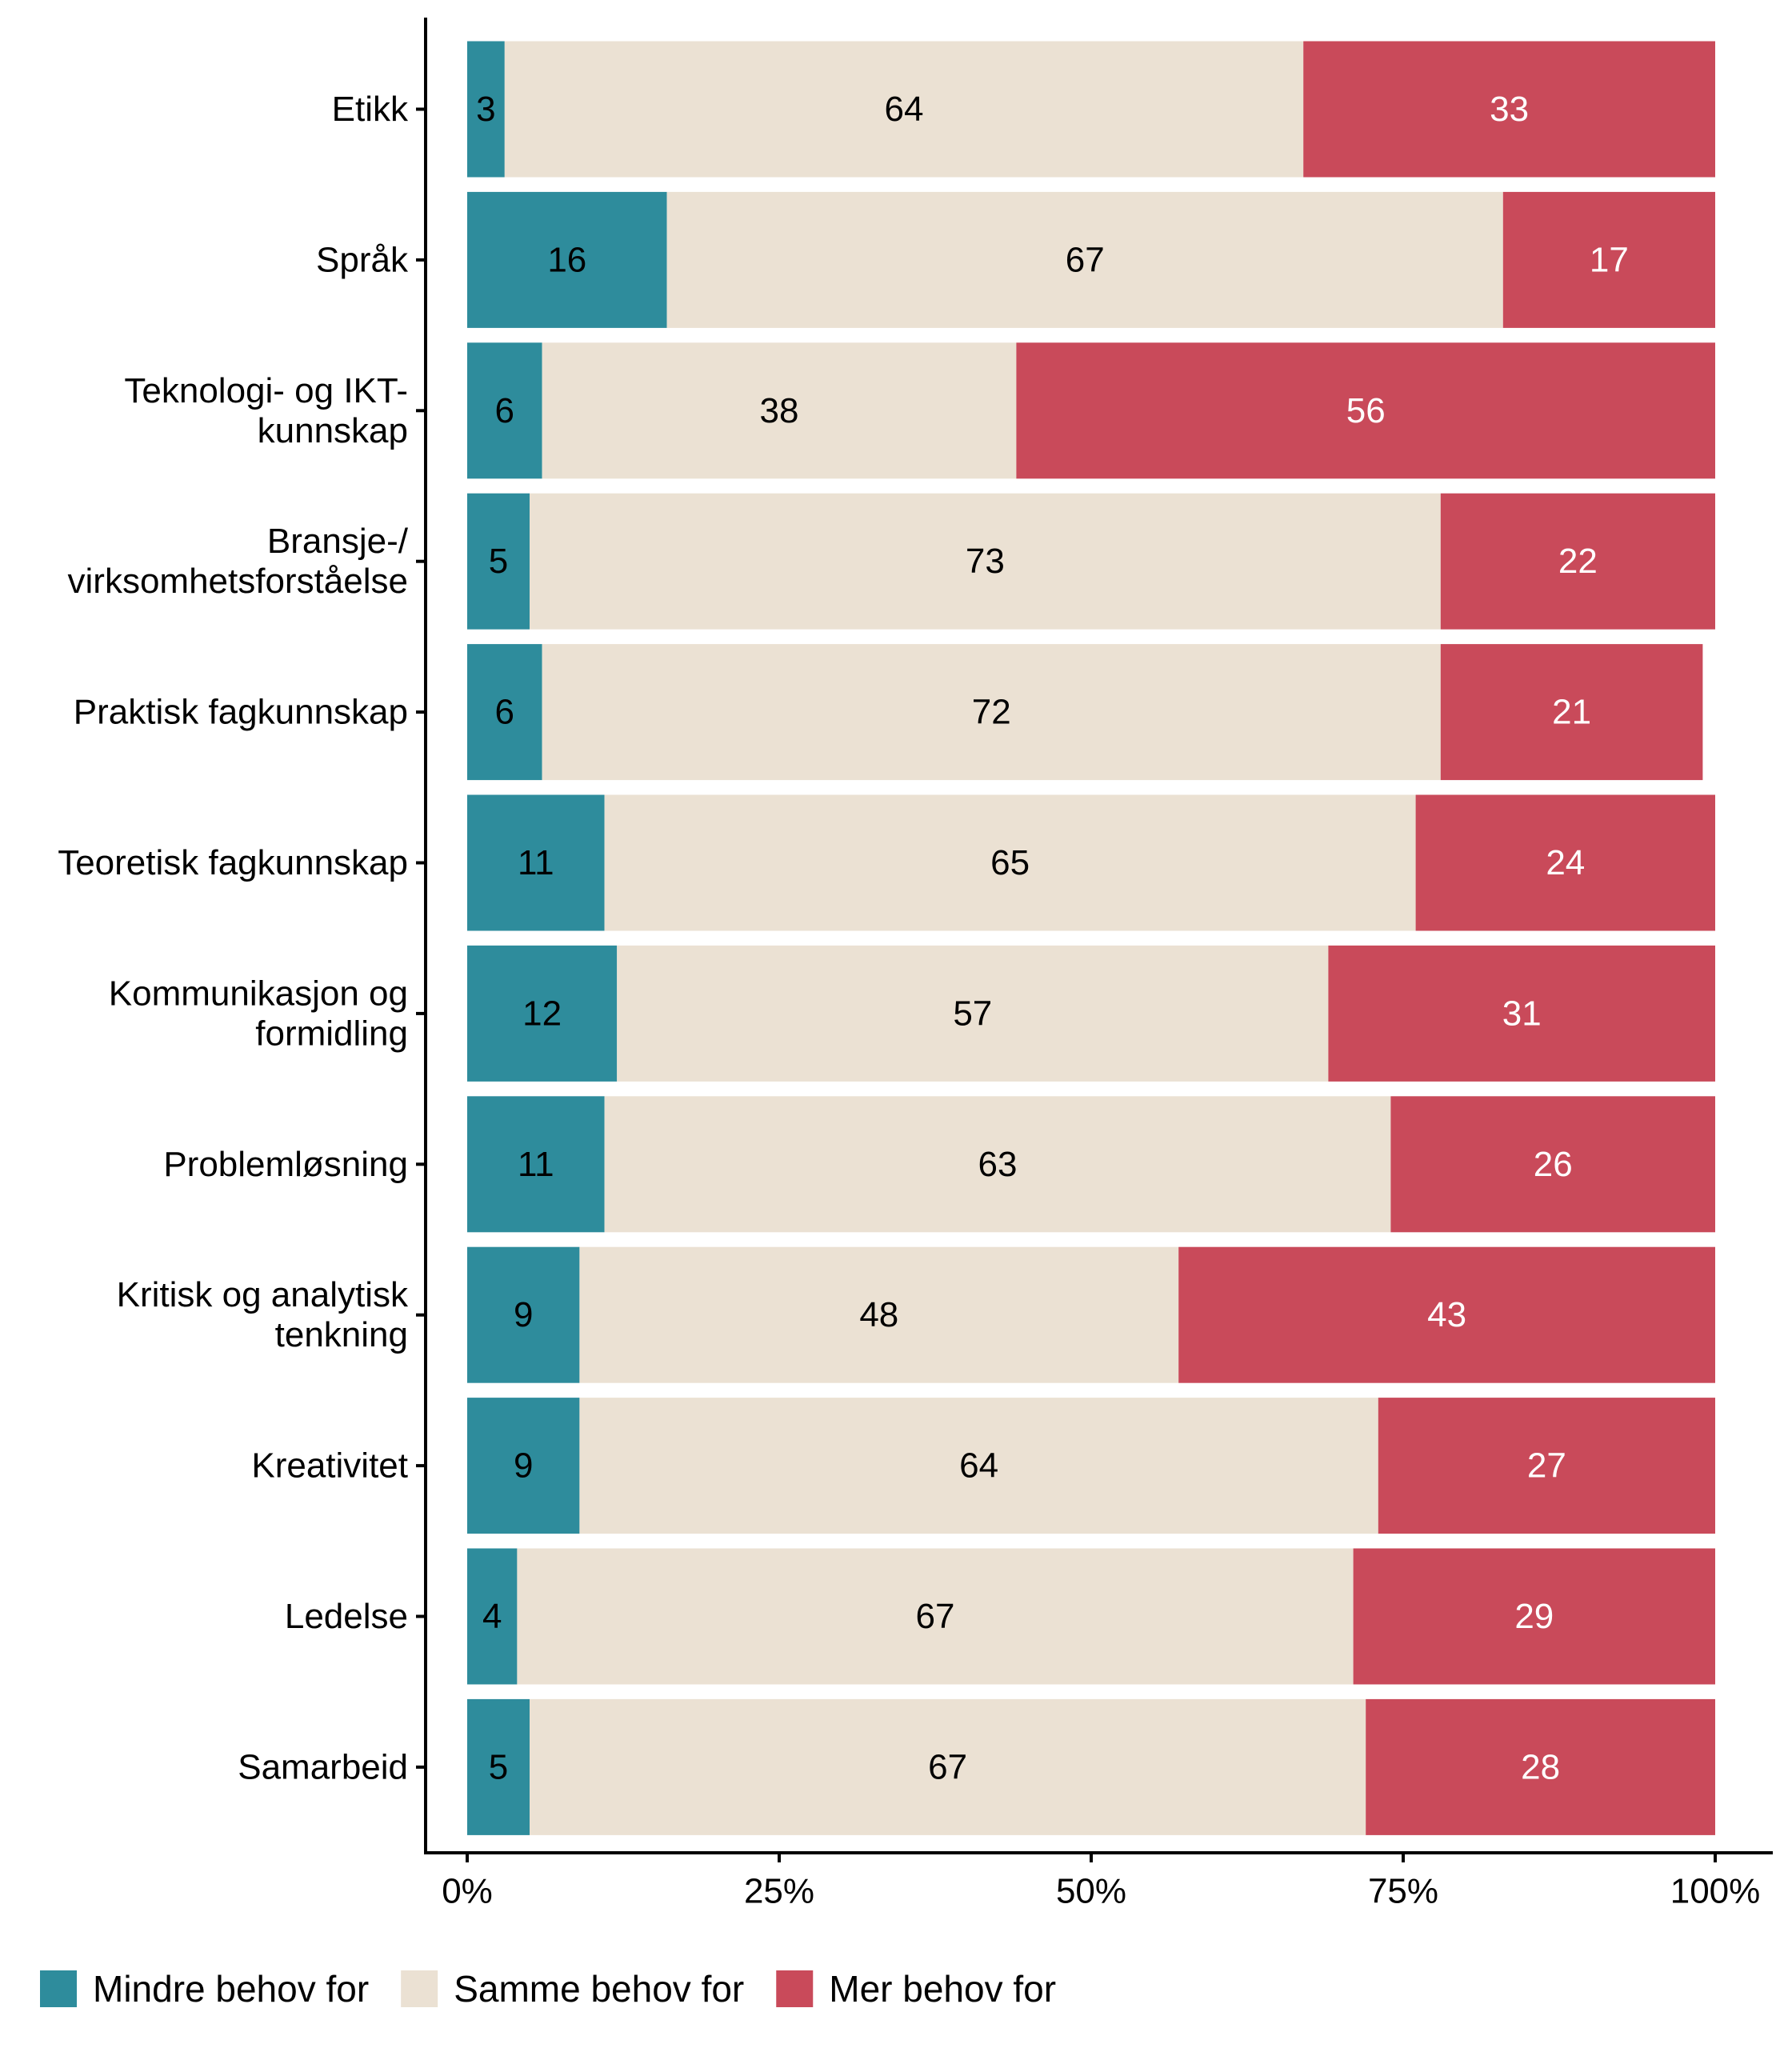 Image resolution: width=1792 pixels, height=2048 pixels. I want to click on bar-value-label: 43, so click(1446, 1314).